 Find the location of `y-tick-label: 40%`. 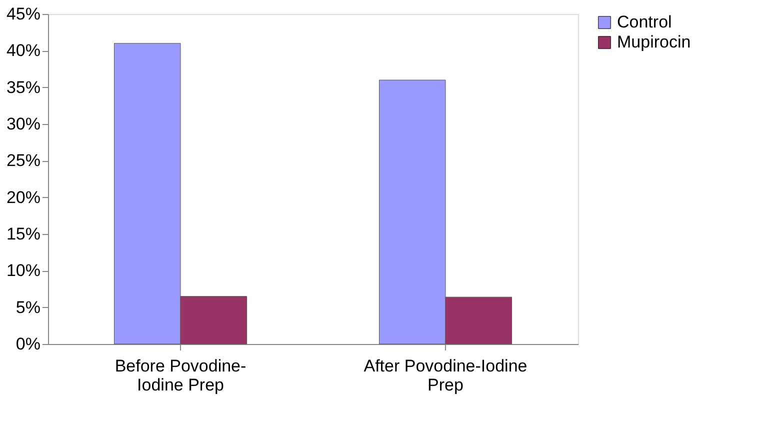

y-tick-label: 40% is located at coordinates (23, 50).